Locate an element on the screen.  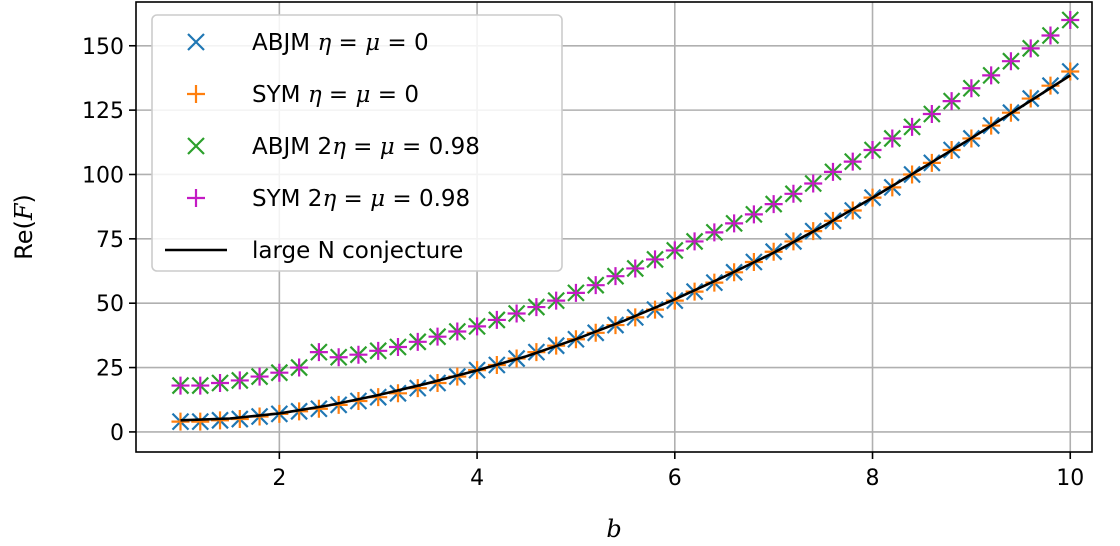
legend-label: ABJM η = μ = 0 is located at coordinates (340, 43).